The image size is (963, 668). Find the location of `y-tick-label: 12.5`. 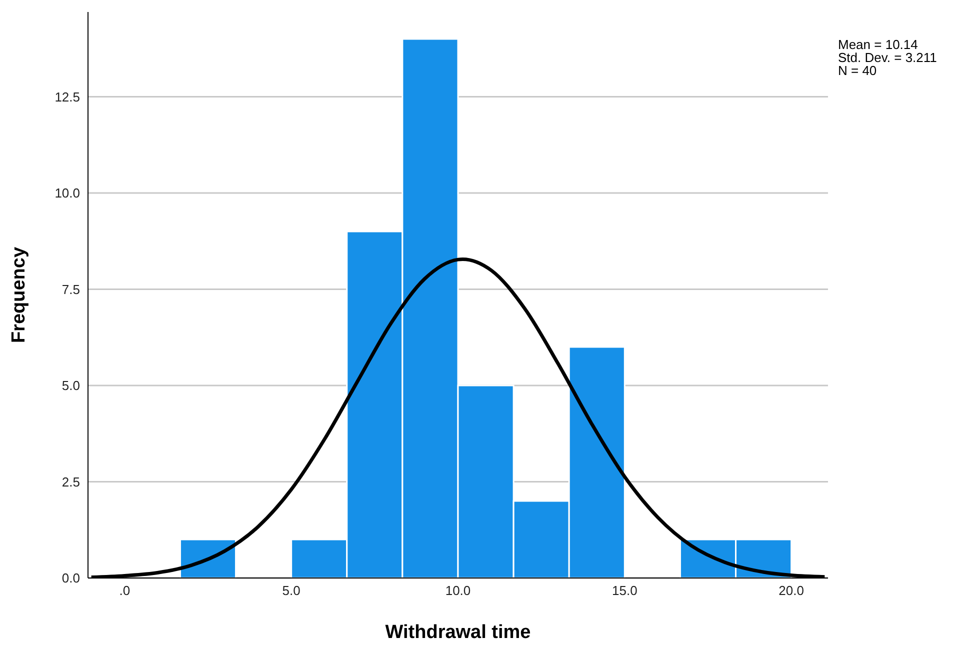

y-tick-label: 12.5 is located at coordinates (67, 96).